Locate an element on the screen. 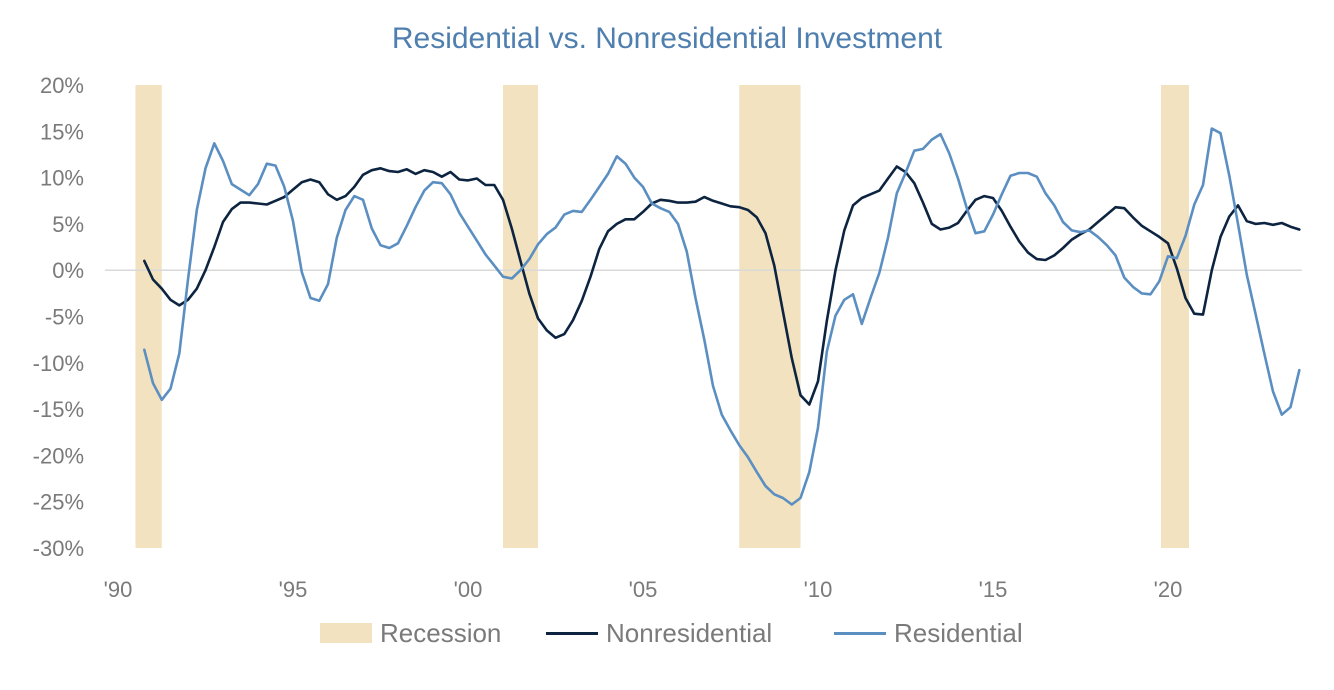  legend-swatch-residential is located at coordinates (860, 633).